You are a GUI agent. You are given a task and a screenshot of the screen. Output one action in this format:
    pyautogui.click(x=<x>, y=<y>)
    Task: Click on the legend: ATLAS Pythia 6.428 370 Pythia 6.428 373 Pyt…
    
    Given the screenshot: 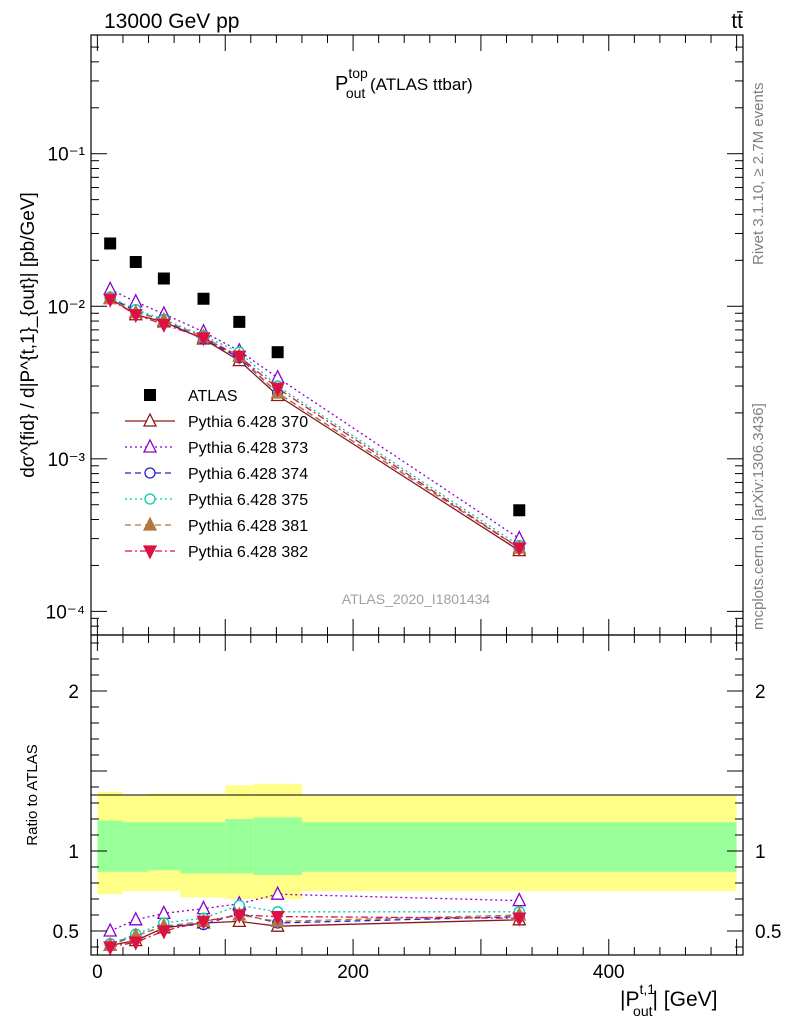 What is the action you would take?
    pyautogui.click(x=216, y=474)
    